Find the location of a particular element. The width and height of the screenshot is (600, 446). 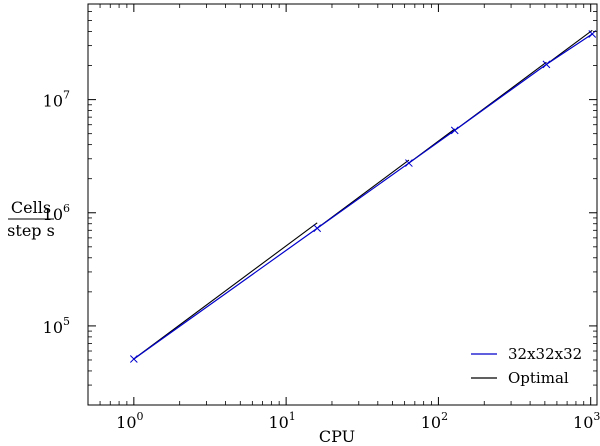

y-tick-label-2: 10⁷ is located at coordinates (56, 100).